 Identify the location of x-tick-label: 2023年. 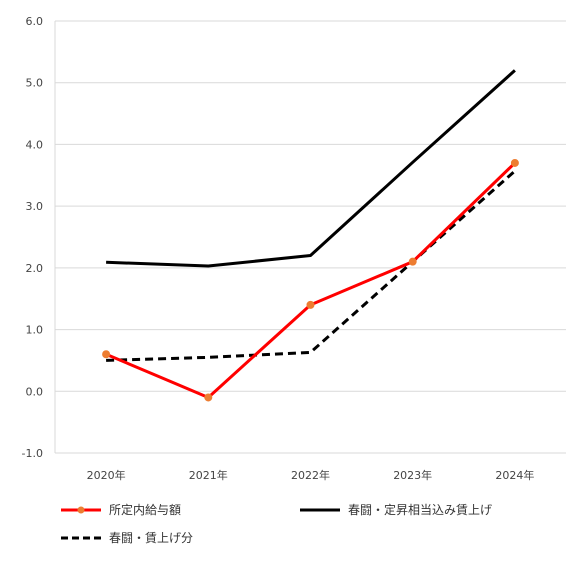
(412, 475).